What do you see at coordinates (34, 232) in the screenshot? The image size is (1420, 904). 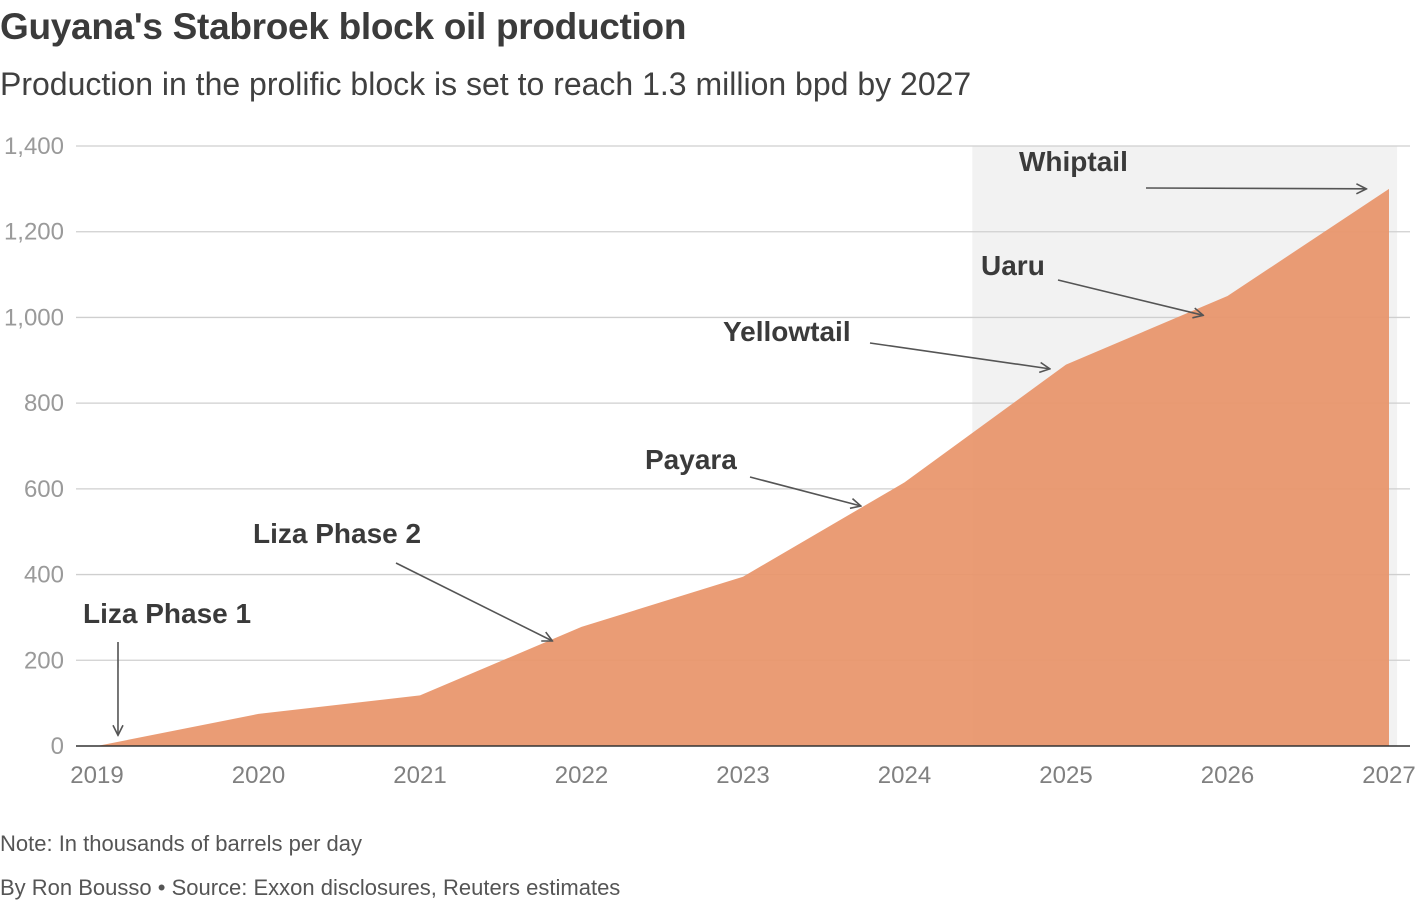 I see `y-tick-label: 1,200` at bounding box center [34, 232].